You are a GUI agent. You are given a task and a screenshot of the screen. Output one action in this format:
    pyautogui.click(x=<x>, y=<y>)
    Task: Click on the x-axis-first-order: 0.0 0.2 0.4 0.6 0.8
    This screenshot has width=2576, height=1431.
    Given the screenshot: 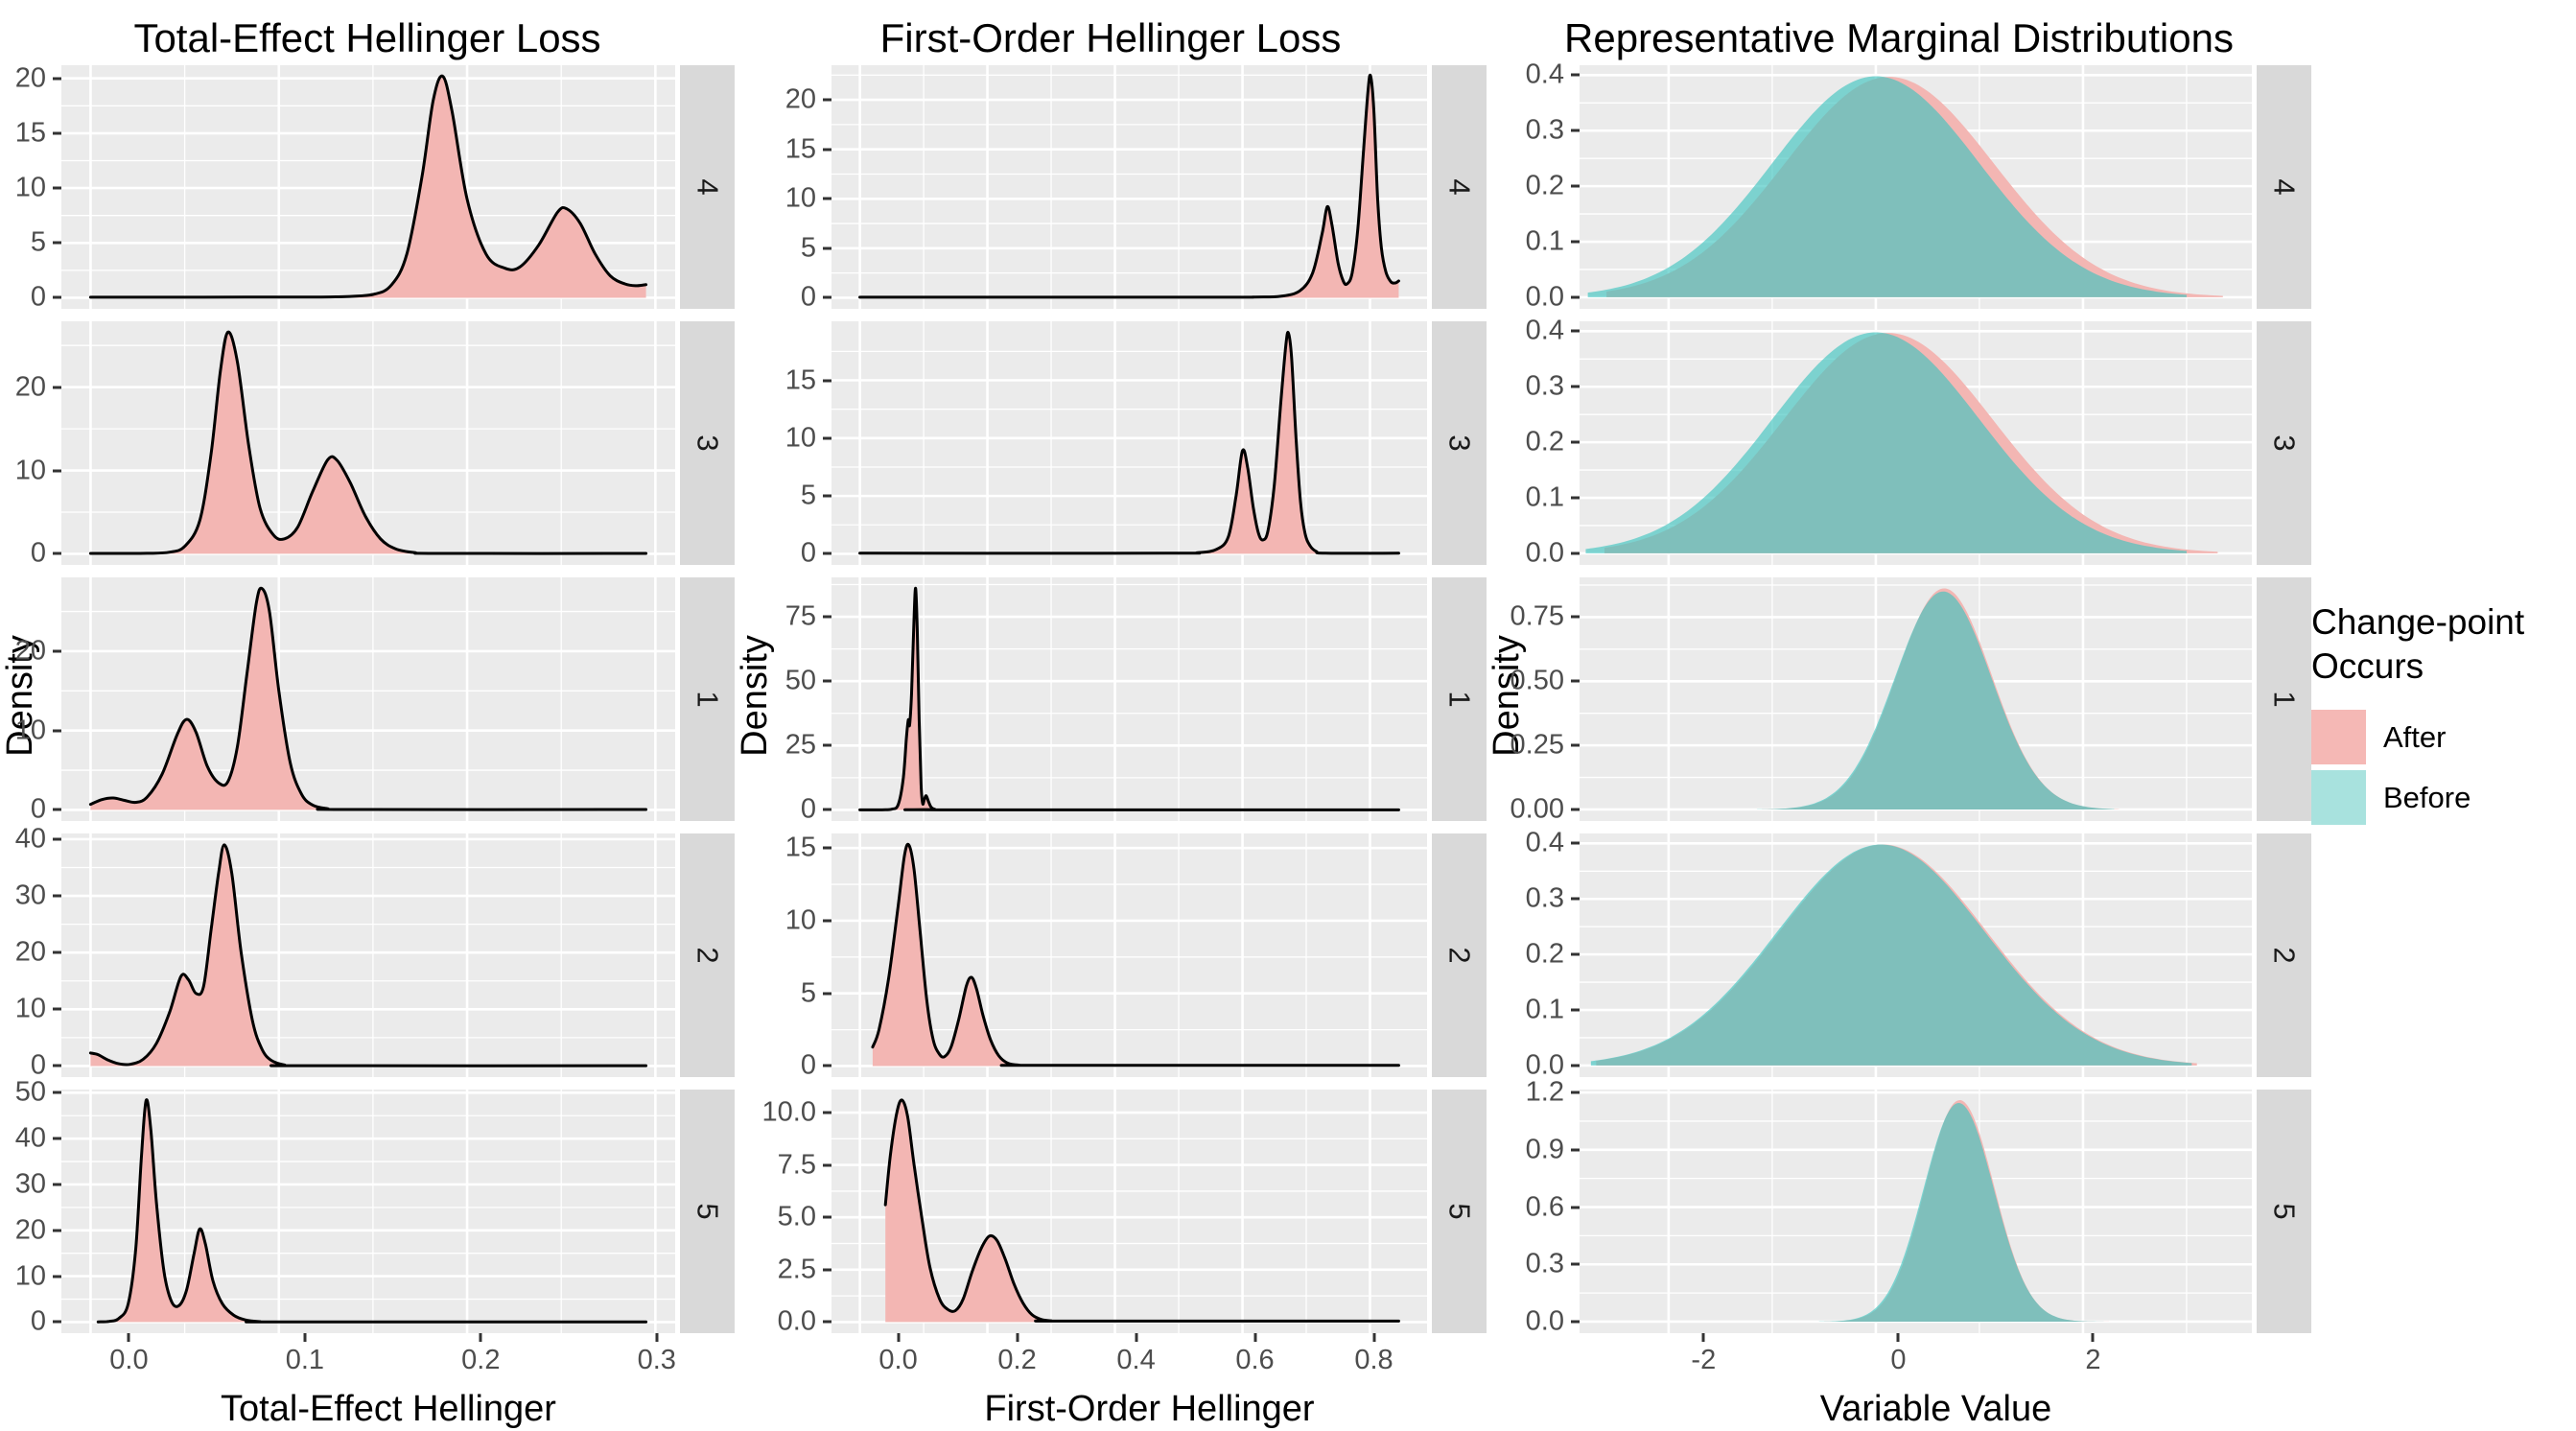 What is the action you would take?
    pyautogui.click(x=1111, y=1357)
    